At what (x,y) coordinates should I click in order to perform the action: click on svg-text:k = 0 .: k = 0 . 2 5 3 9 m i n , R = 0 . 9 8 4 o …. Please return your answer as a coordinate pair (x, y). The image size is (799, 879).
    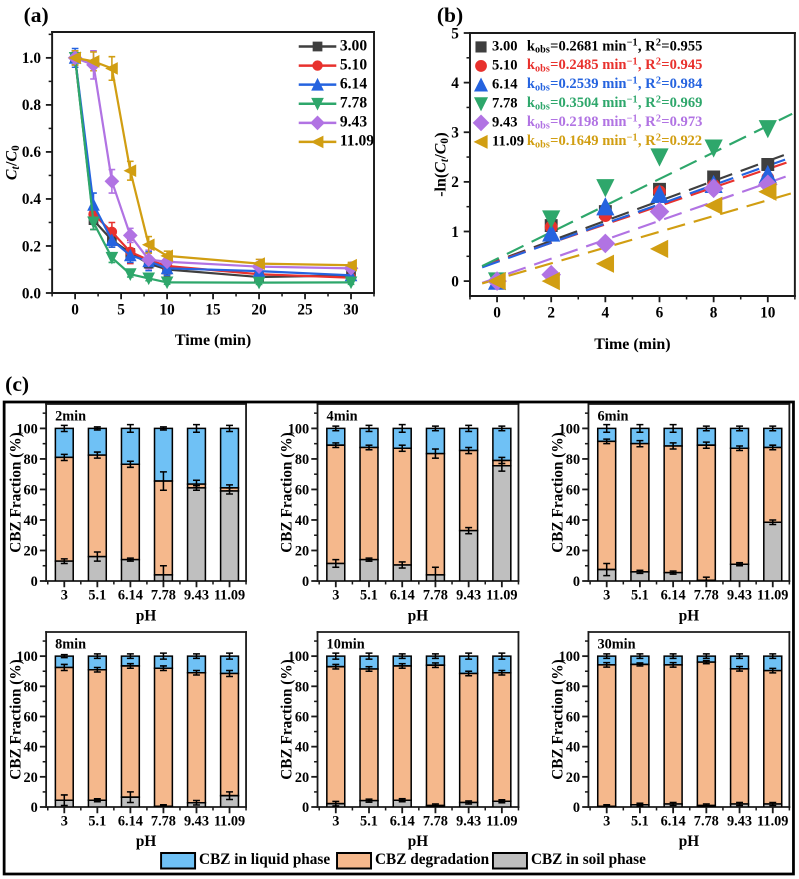
    Looking at the image, I should click on (618, 79).